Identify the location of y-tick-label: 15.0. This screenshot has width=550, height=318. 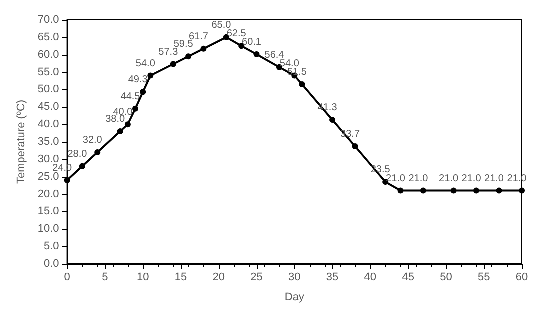
(49, 212).